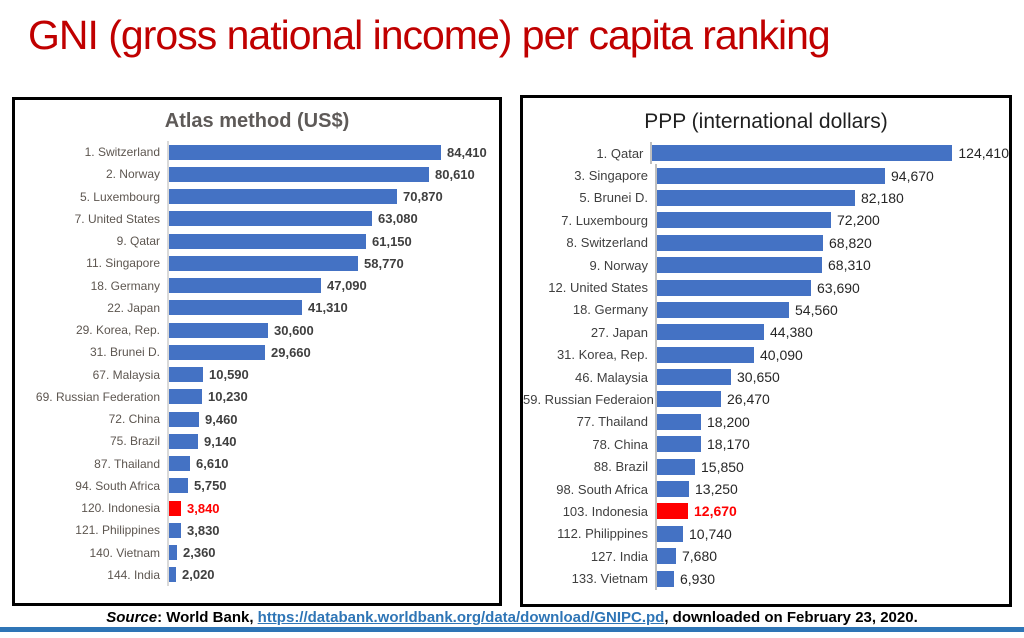 Image resolution: width=1024 pixels, height=638 pixels. I want to click on bar-track: 12,670, so click(832, 511).